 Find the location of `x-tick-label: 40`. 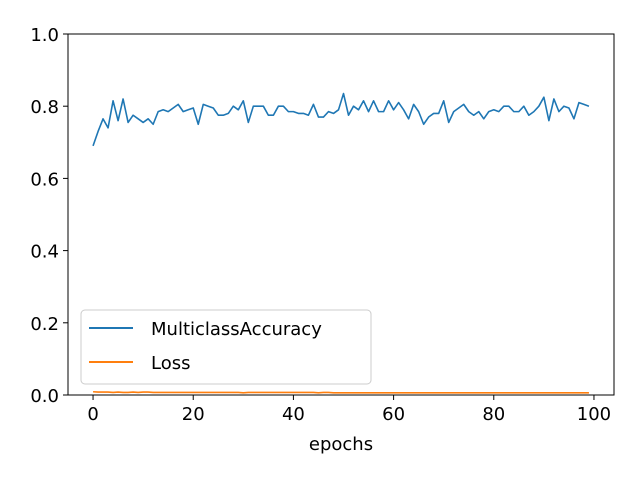

x-tick-label: 40 is located at coordinates (293, 414).